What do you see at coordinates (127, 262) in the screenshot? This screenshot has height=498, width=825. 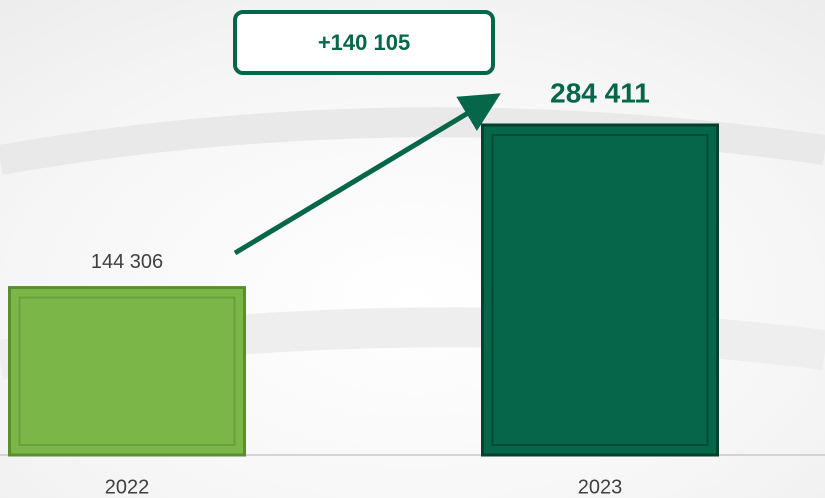 I see `value-label: 144 306` at bounding box center [127, 262].